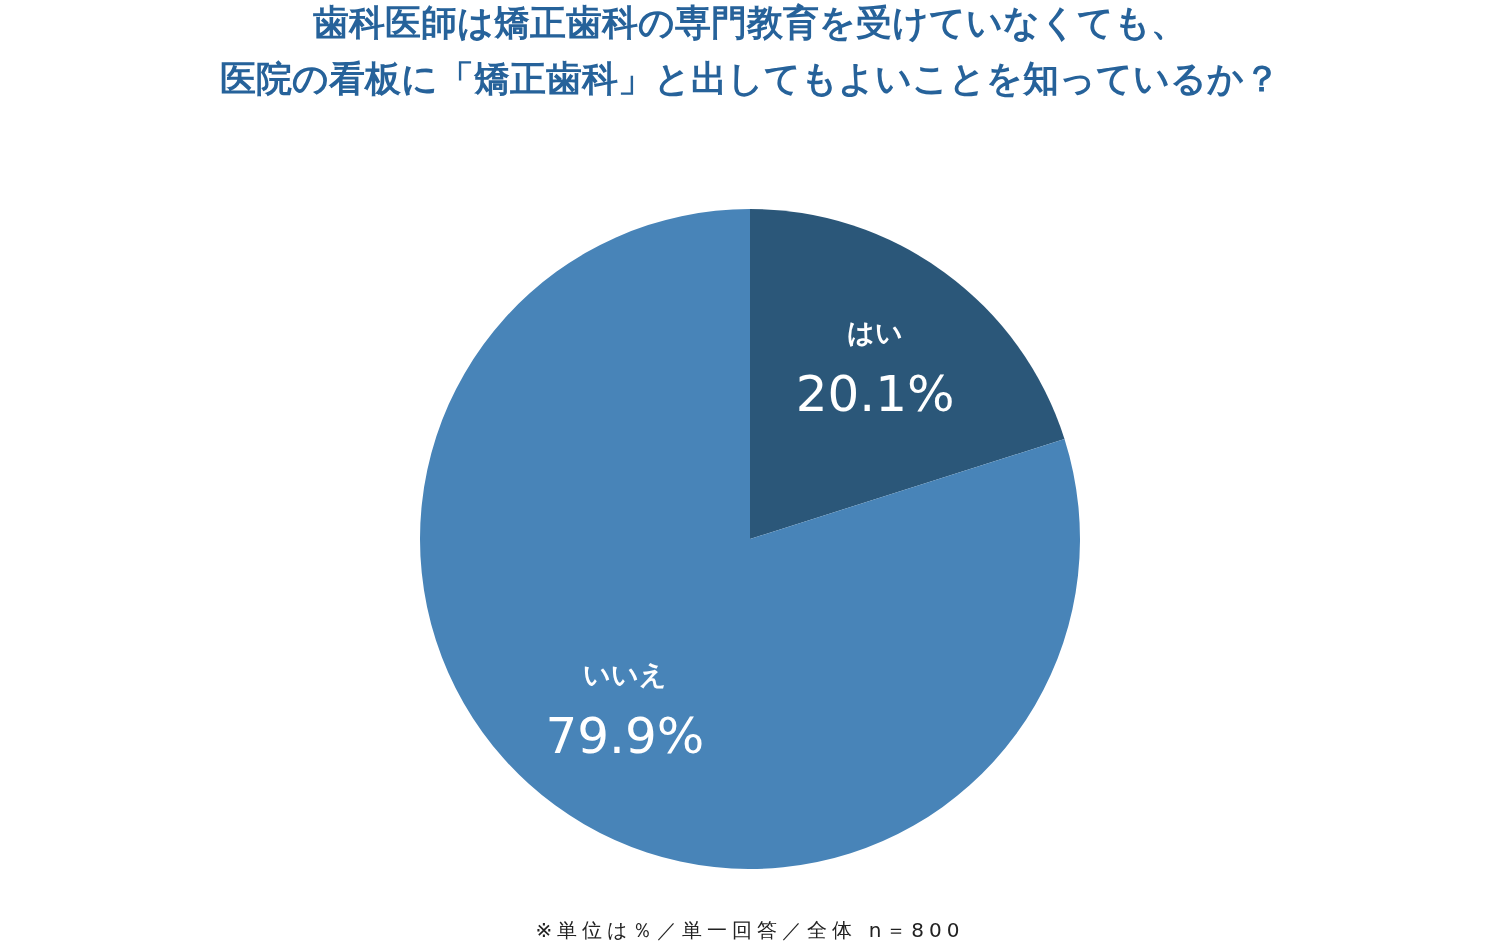  I want to click on pie-slice, so click(907, 374).